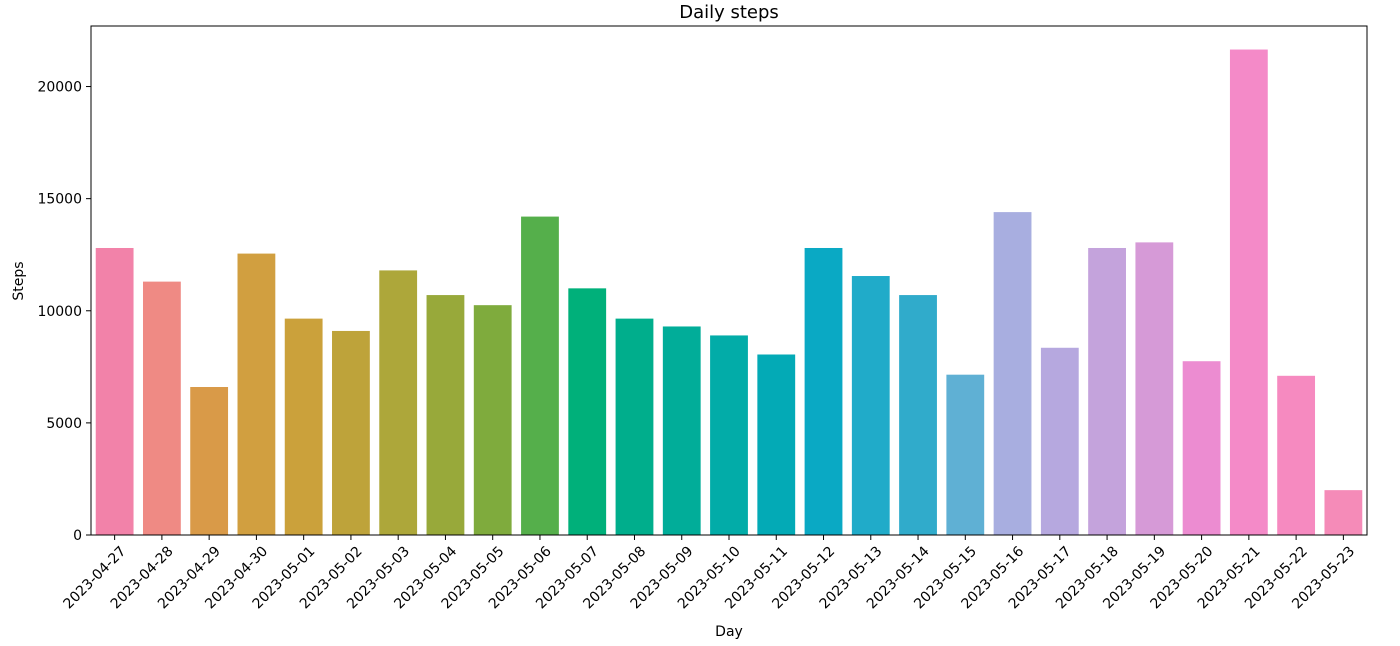  What do you see at coordinates (19, 280) in the screenshot?
I see `y-axis-label: Steps` at bounding box center [19, 280].